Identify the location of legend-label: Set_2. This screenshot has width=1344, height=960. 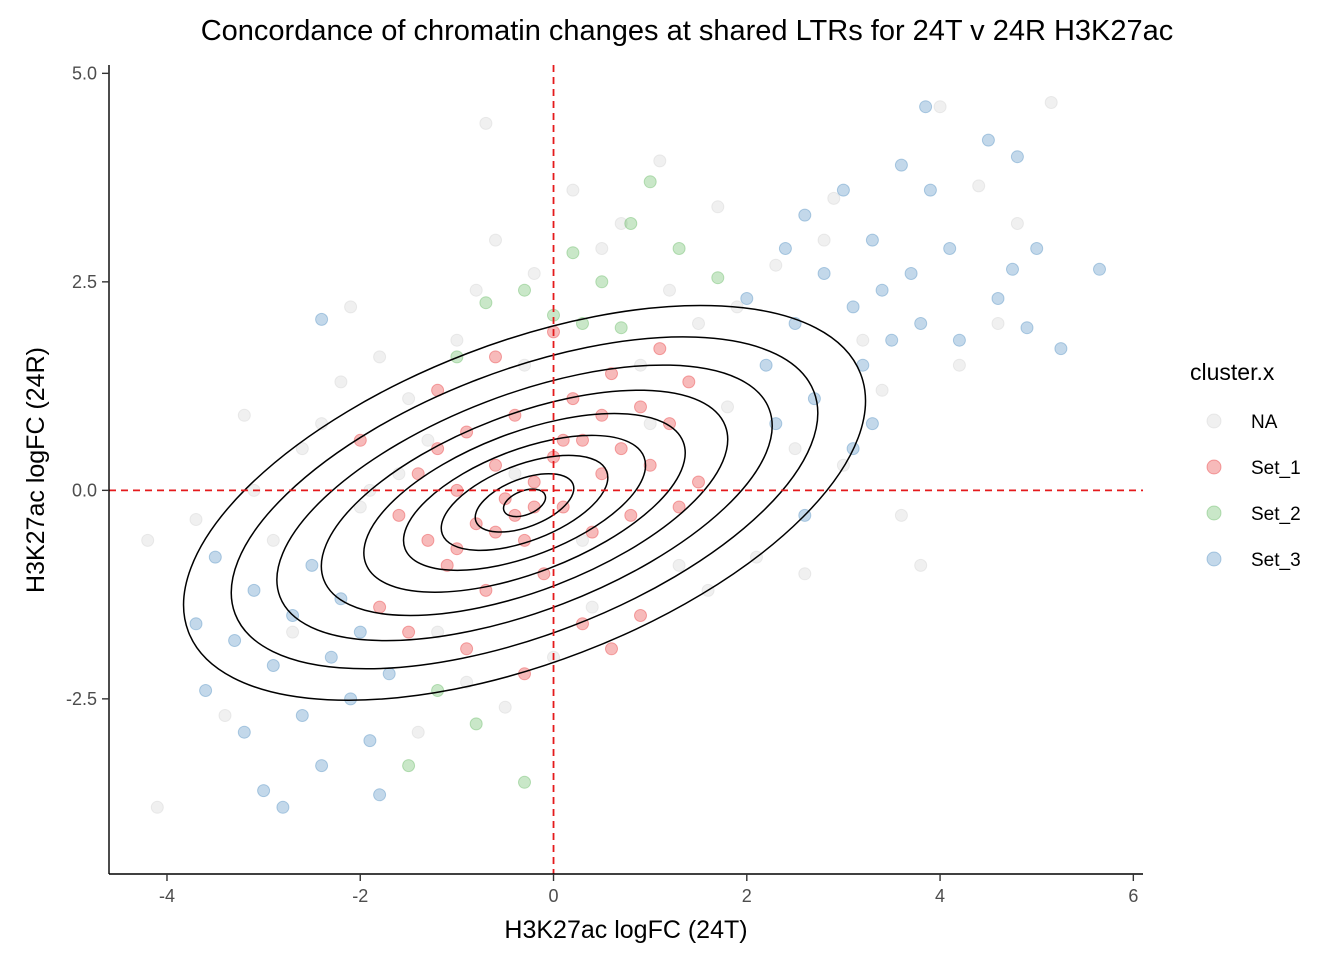
(1276, 514).